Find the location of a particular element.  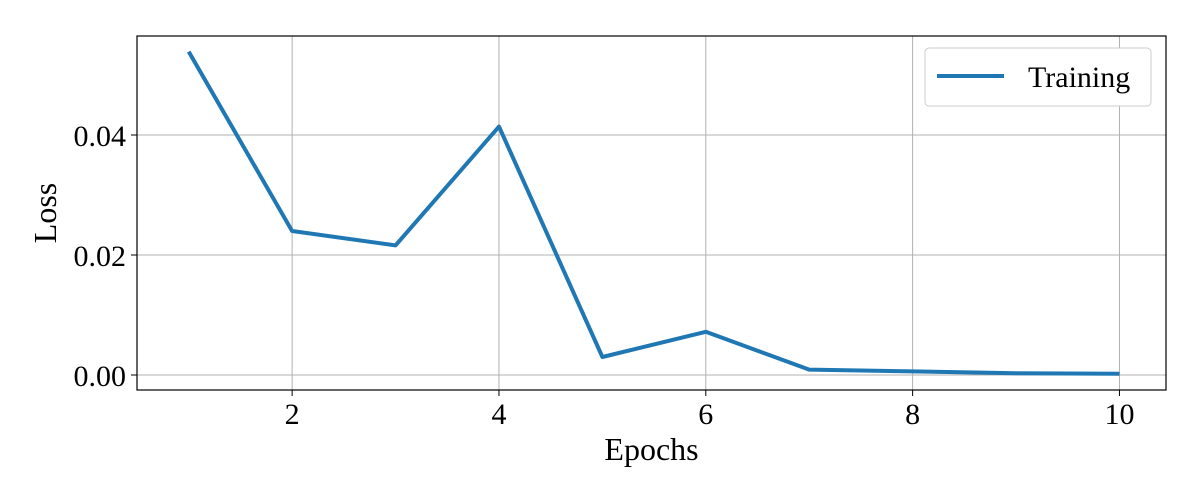

y-tick-label: 0.02 is located at coordinates (100, 256).